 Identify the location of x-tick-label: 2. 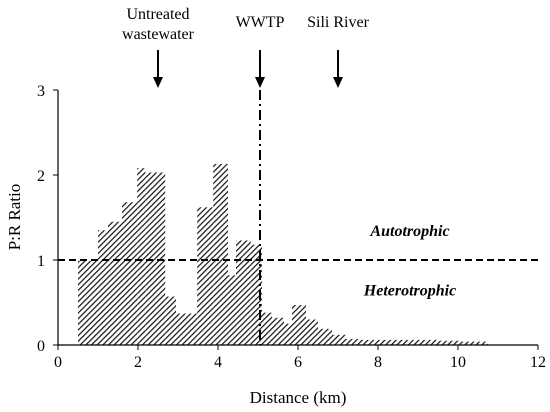
(138, 362).